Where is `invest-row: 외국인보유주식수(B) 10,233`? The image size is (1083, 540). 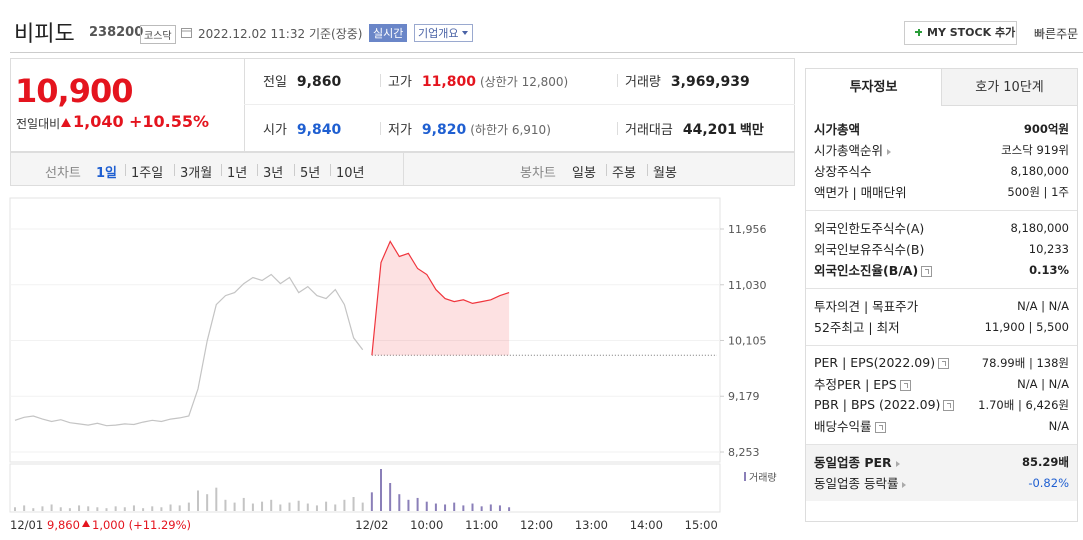
invest-row: 외국인보유주식수(B) 10,233 is located at coordinates (941, 248).